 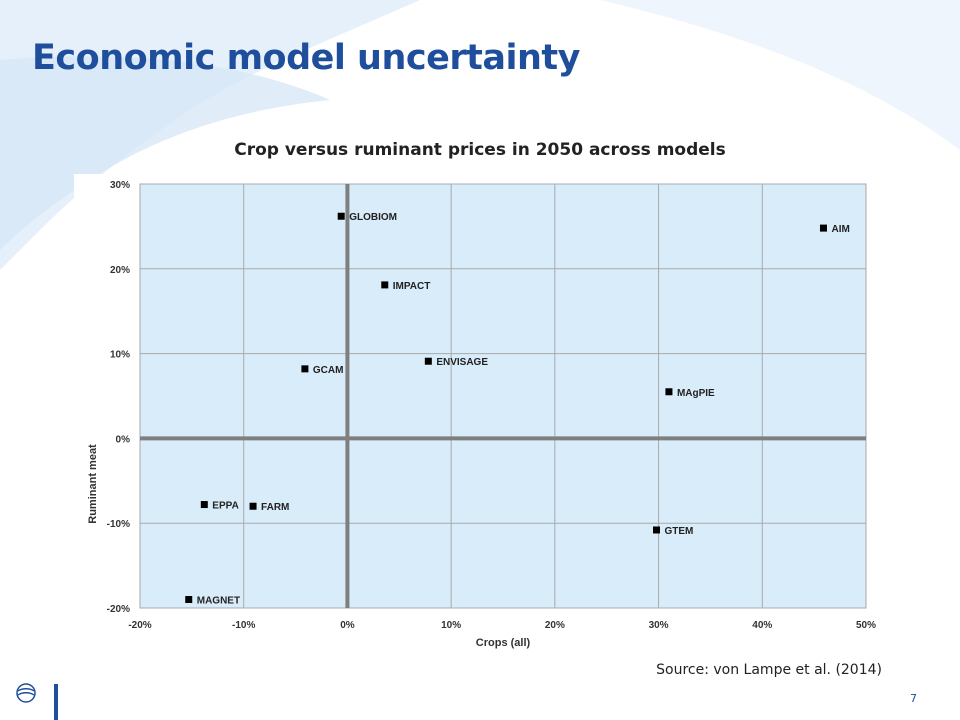 I want to click on y-tick-label: 10%, so click(x=120, y=355).